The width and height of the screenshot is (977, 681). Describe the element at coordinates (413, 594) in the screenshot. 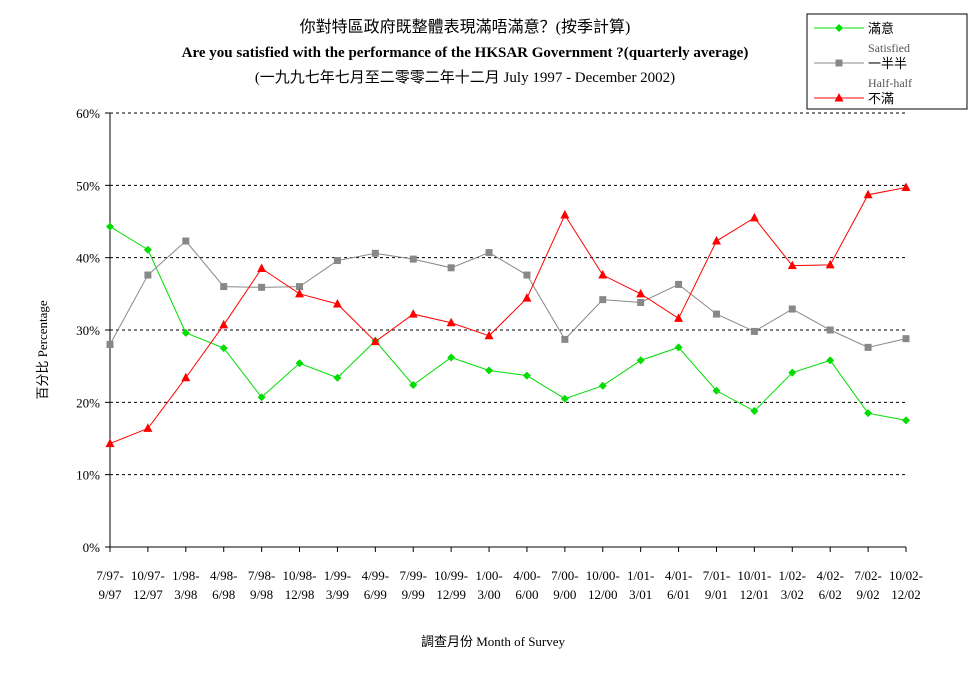

I see `x-tick-label: 9/99` at that location.